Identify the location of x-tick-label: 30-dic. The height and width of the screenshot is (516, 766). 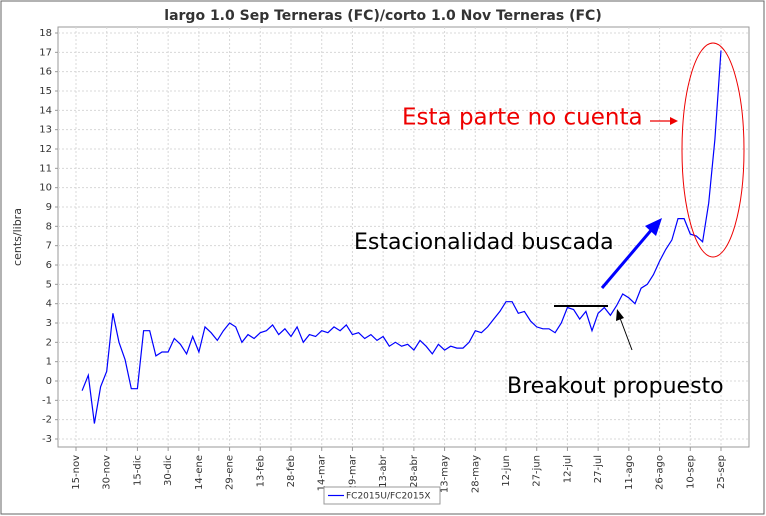
(168, 470).